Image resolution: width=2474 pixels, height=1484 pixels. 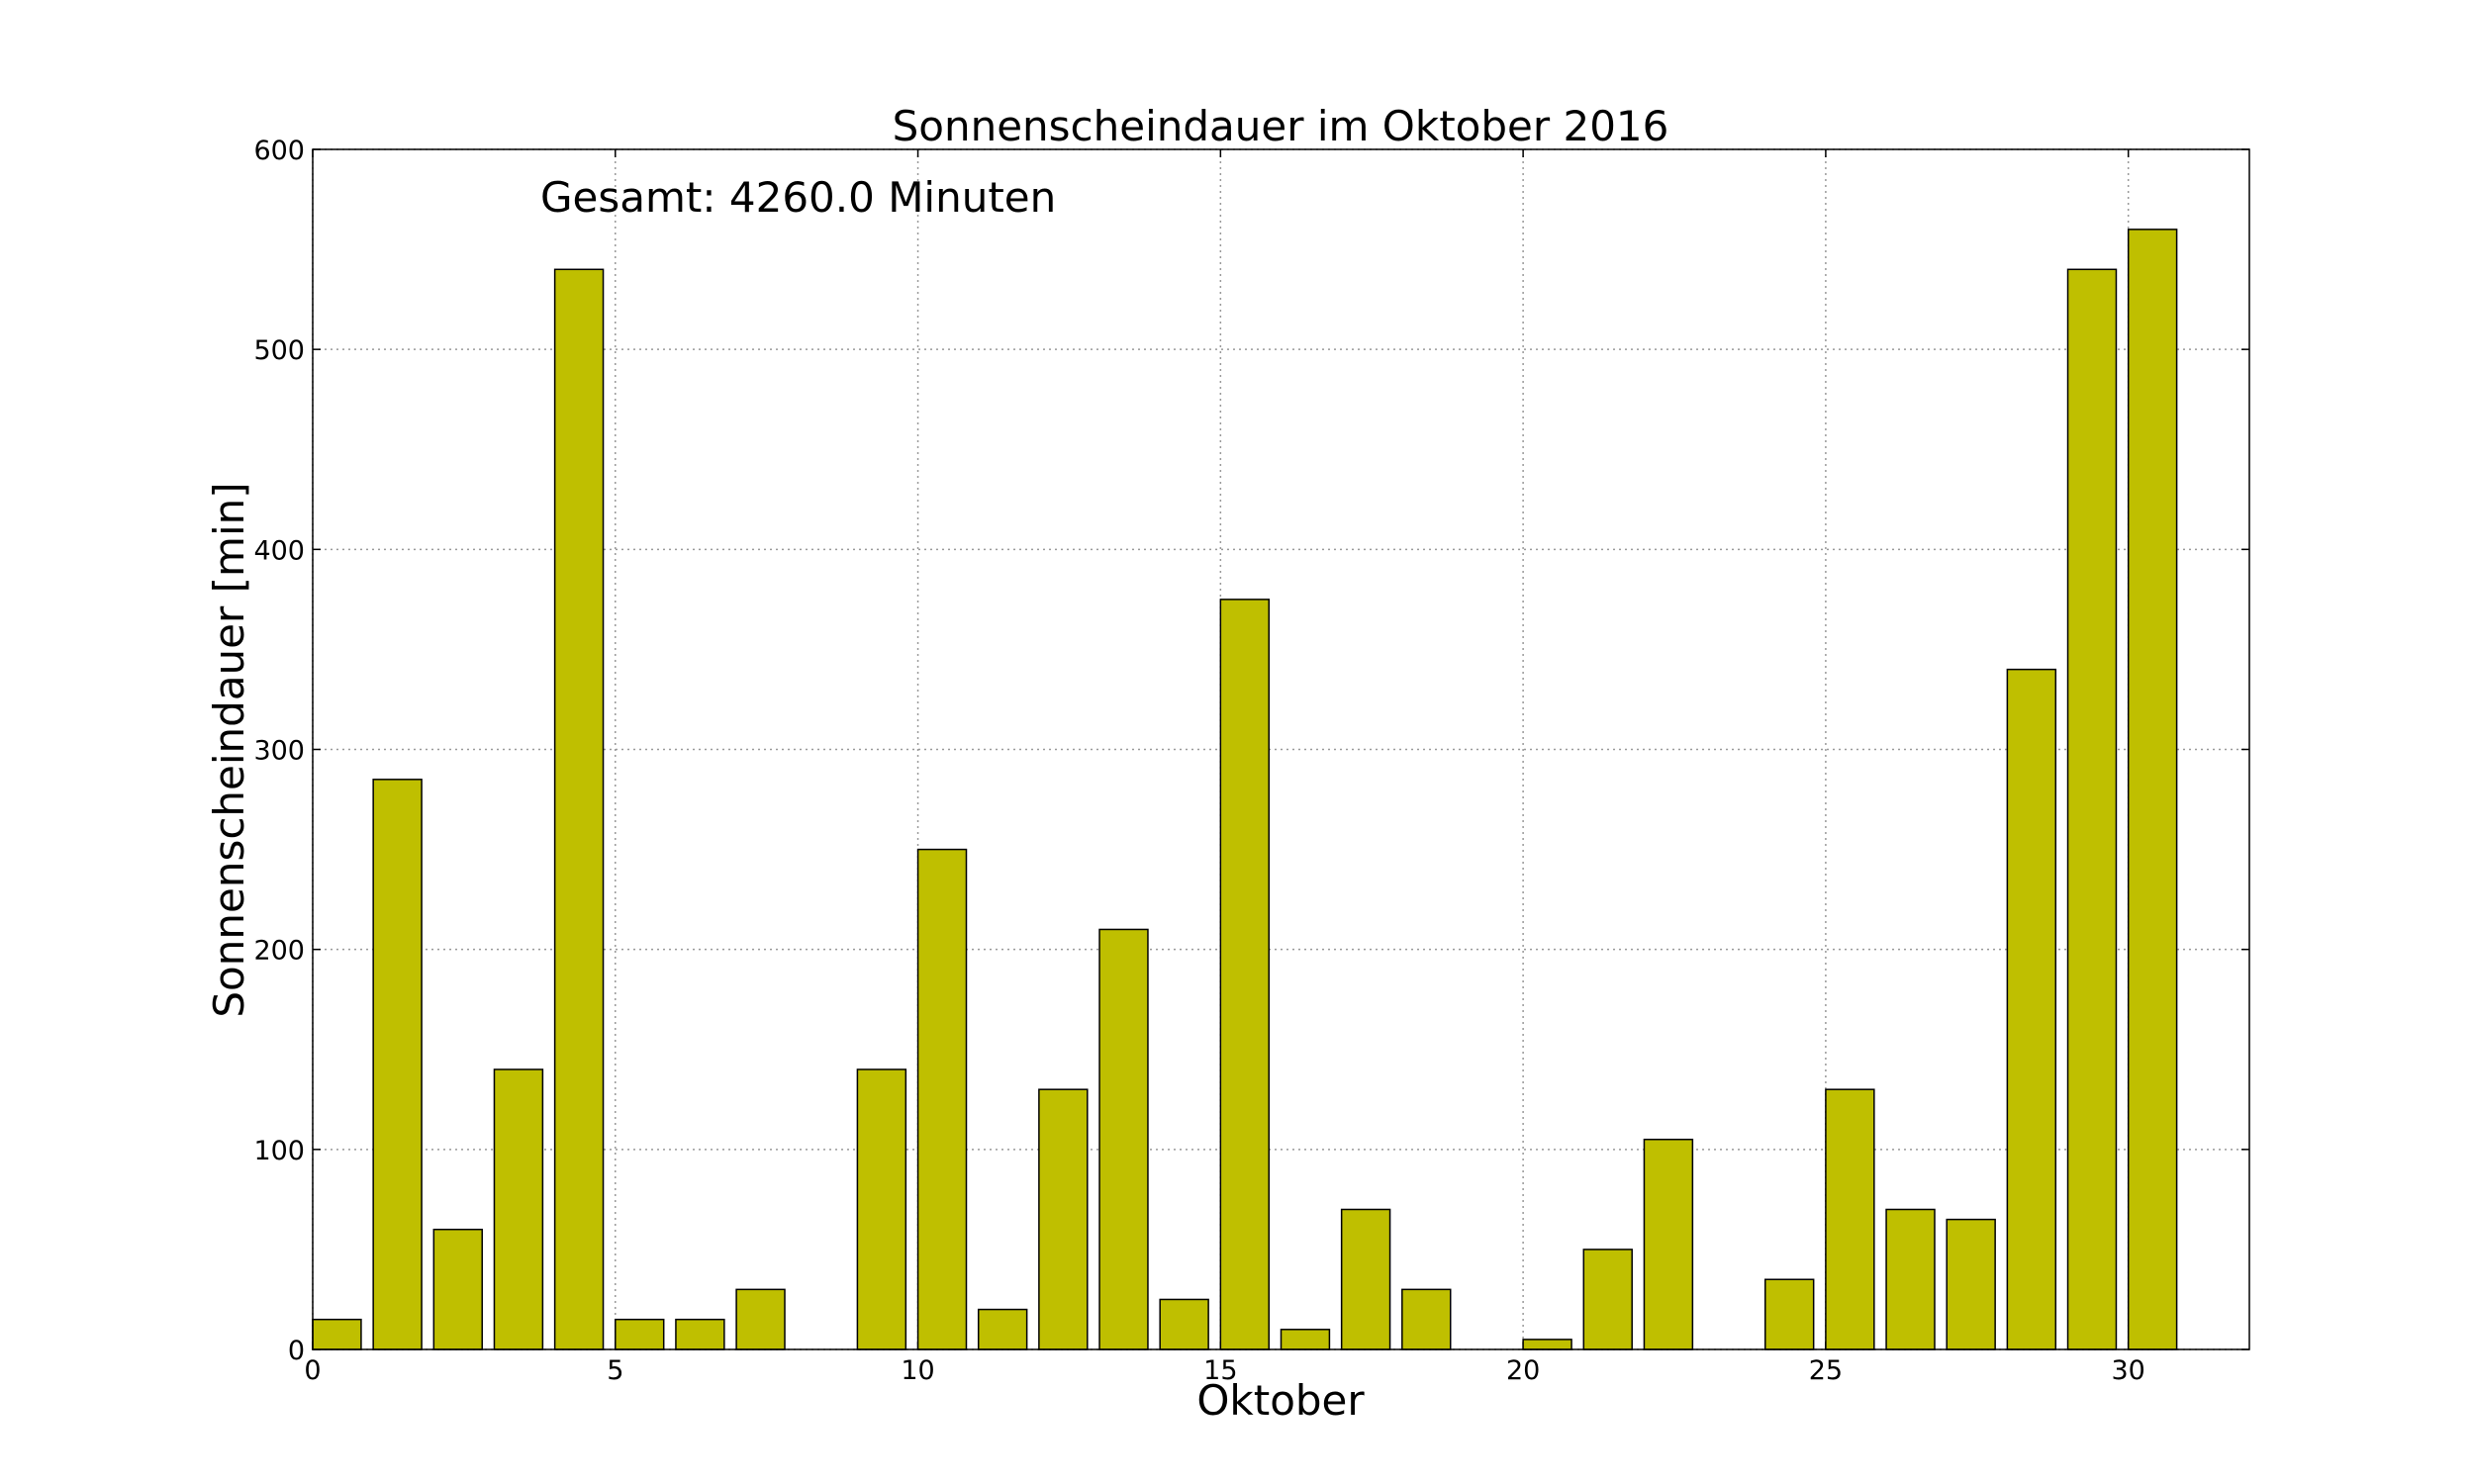 What do you see at coordinates (798, 197) in the screenshot?
I see `annotation: Gesamt: 4260.0 Minuten` at bounding box center [798, 197].